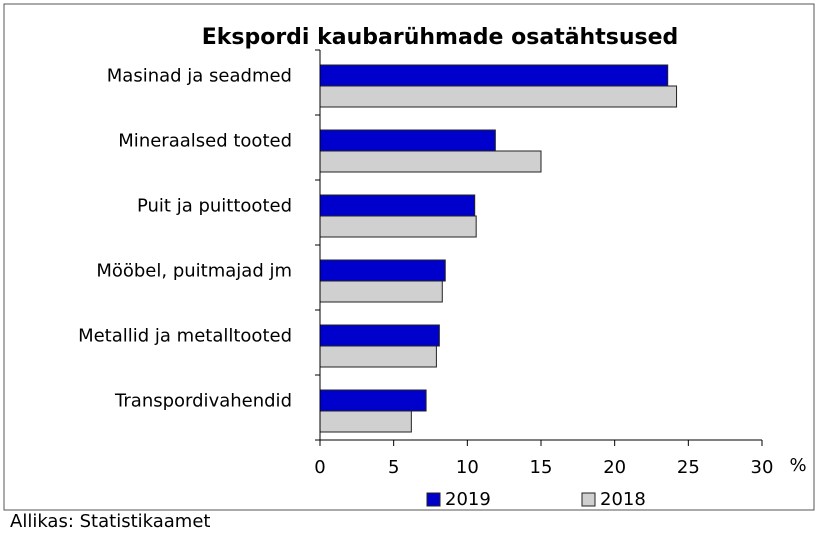 This screenshot has height=536, width=820. What do you see at coordinates (467, 467) in the screenshot?
I see `x-tick-label: 10` at bounding box center [467, 467].